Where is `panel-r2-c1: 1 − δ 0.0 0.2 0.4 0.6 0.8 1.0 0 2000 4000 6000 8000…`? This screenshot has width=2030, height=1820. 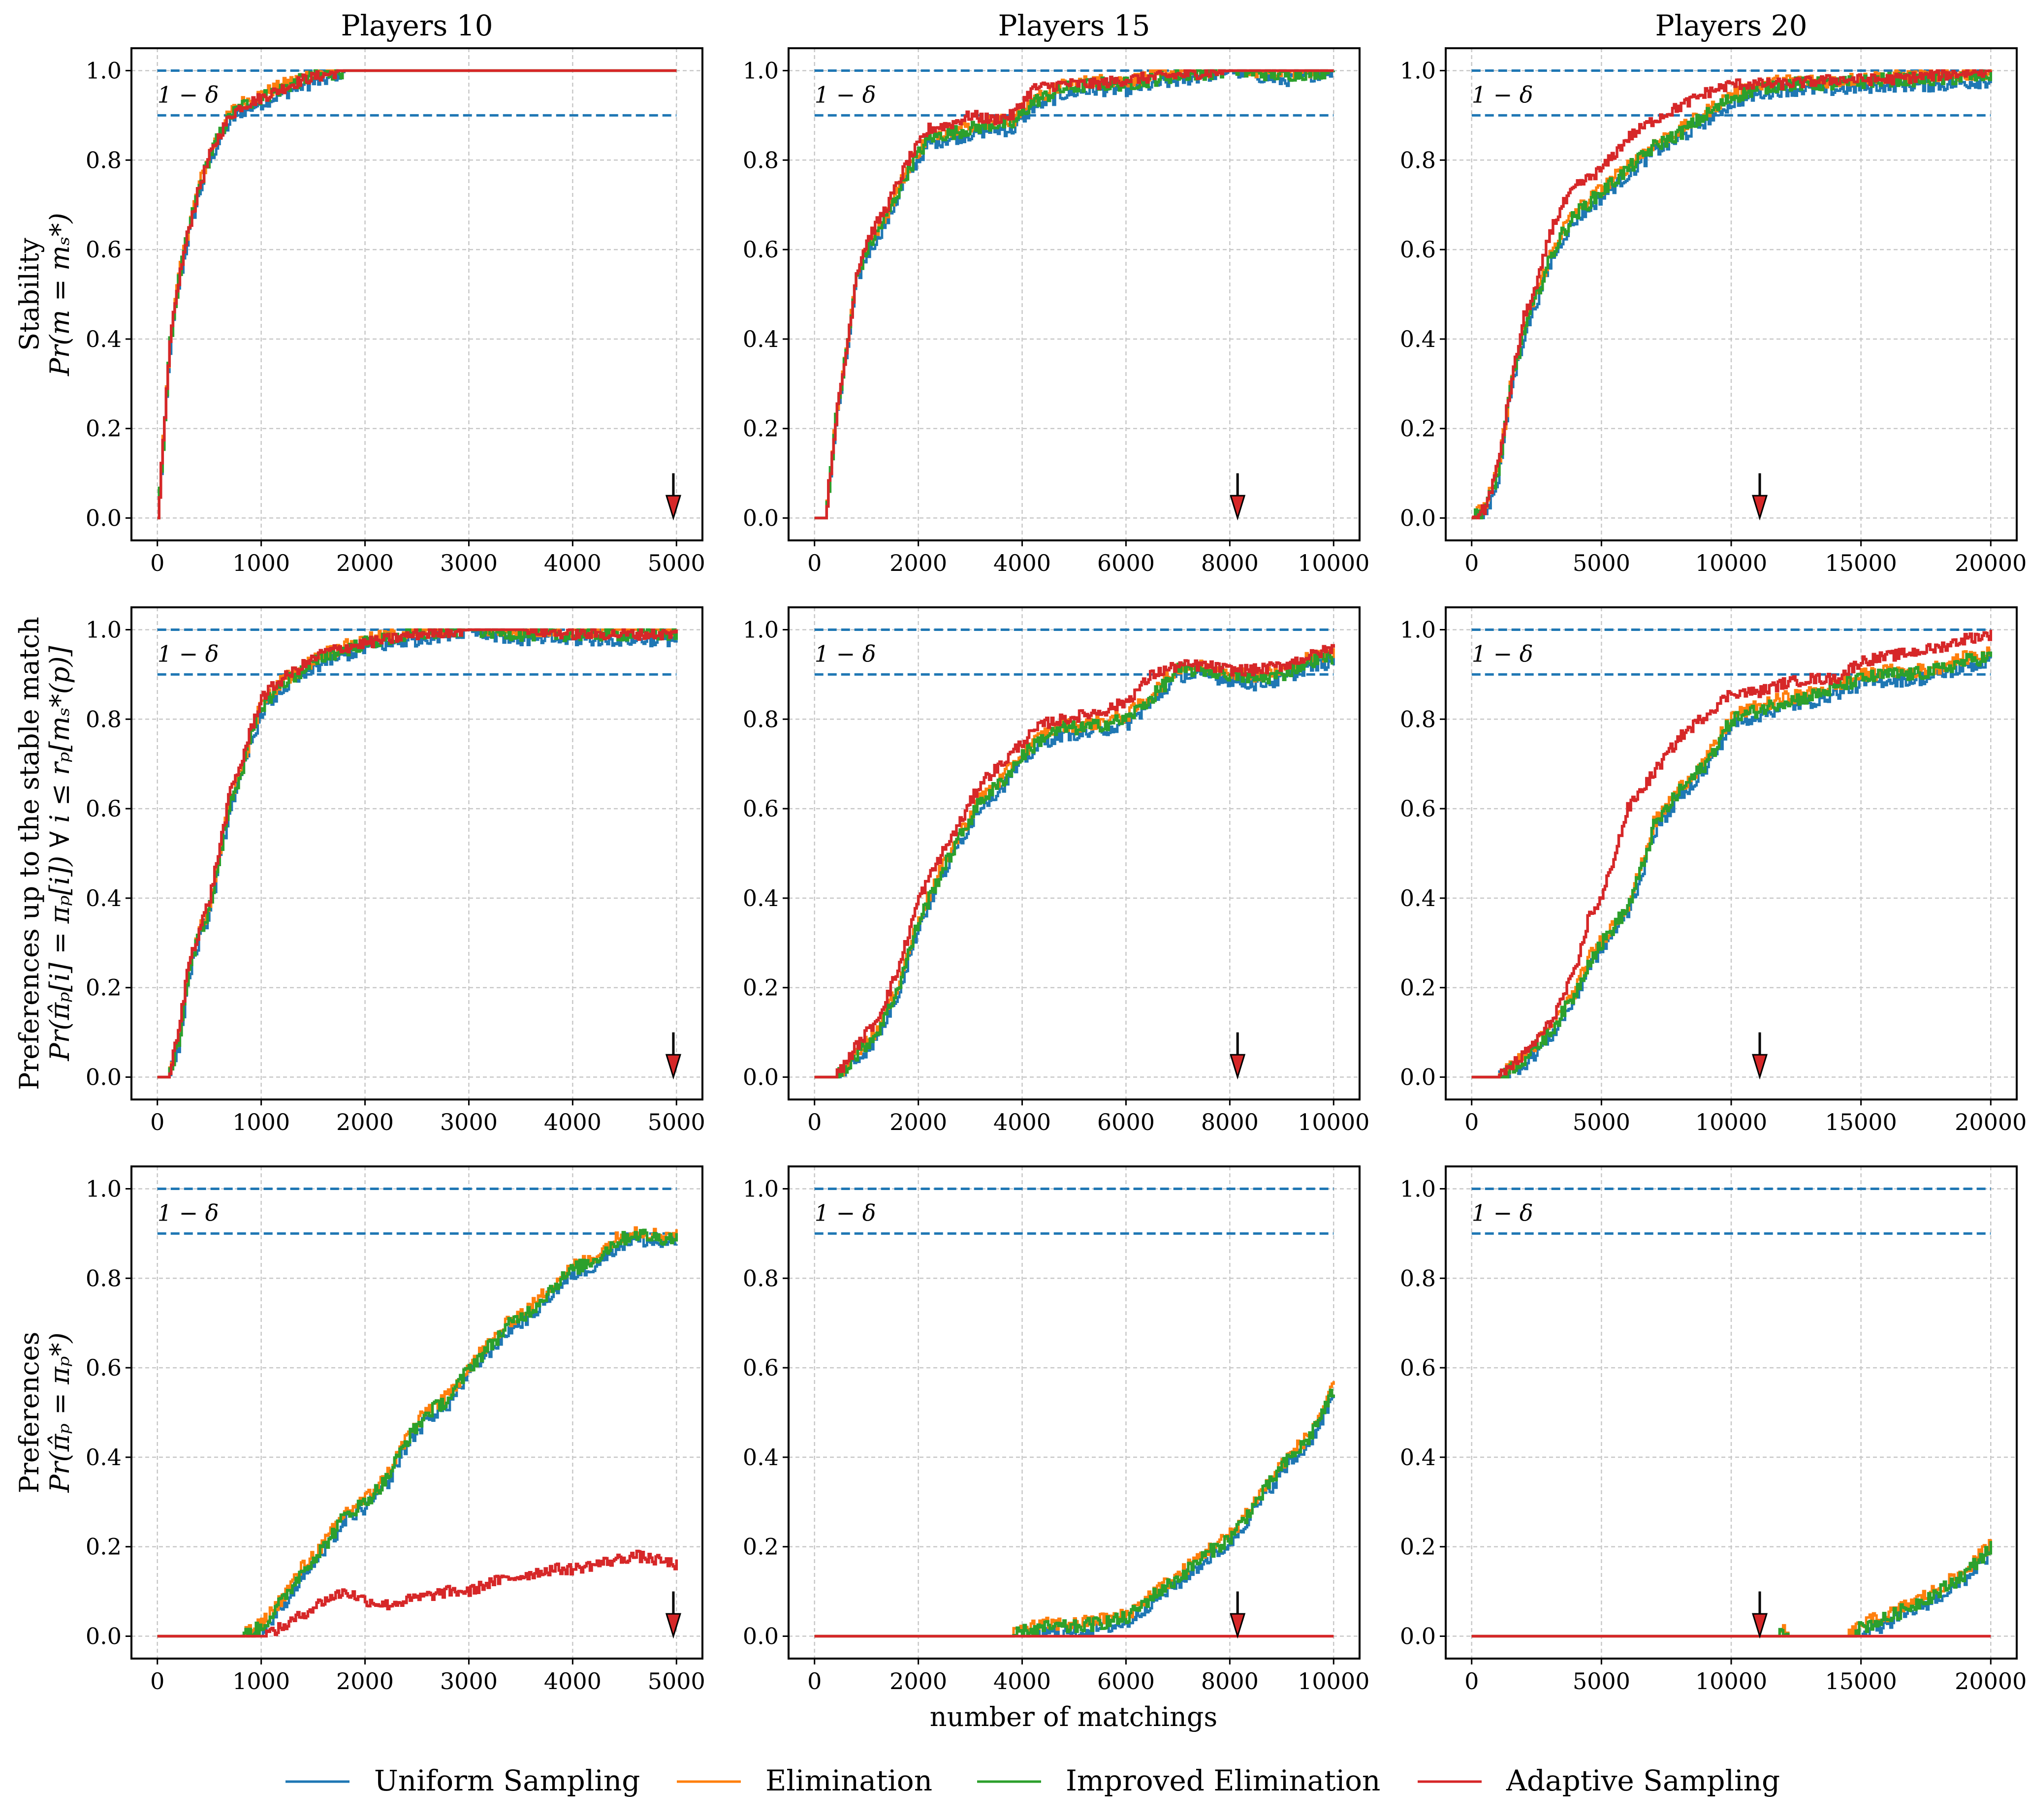 panel-r2-c1: 1 − δ 0.0 0.2 0.4 0.6 0.8 1.0 0 2000 4000 6000 8000… is located at coordinates (1056, 1429).